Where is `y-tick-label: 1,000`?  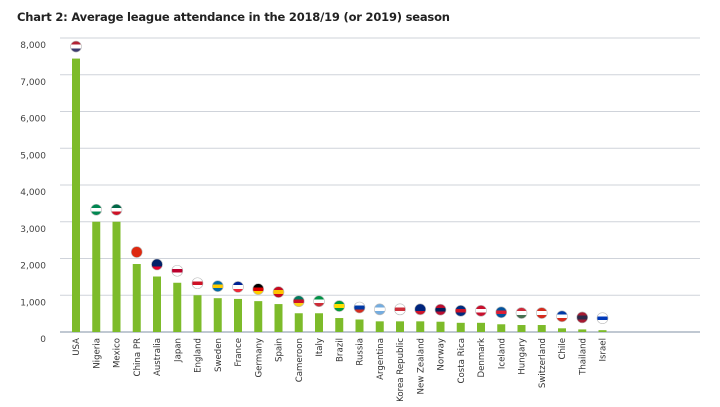 y-tick-label: 1,000 is located at coordinates (33, 303).